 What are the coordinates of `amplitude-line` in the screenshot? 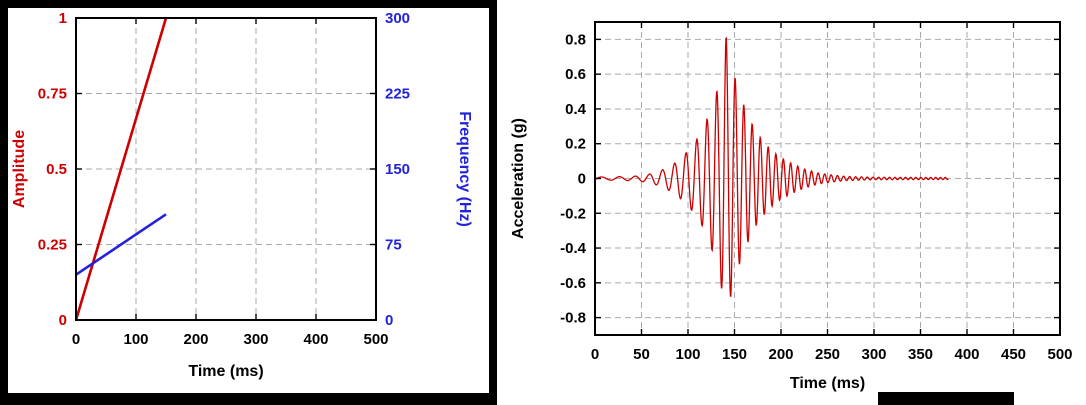 It's located at (121, 169).